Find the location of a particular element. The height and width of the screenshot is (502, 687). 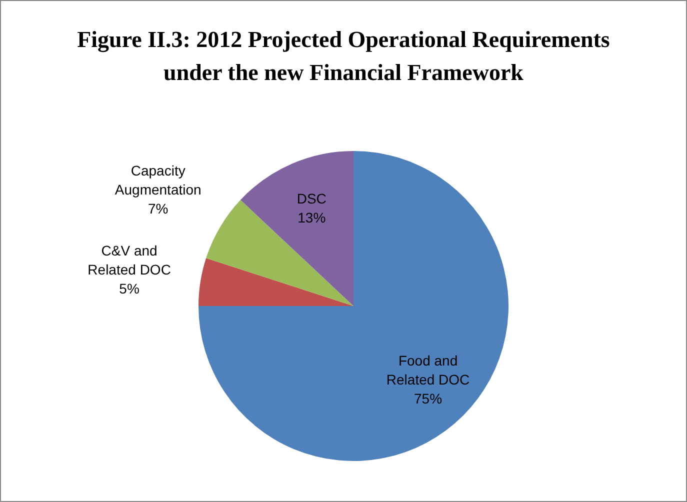

data-label: 5% is located at coordinates (129, 288).